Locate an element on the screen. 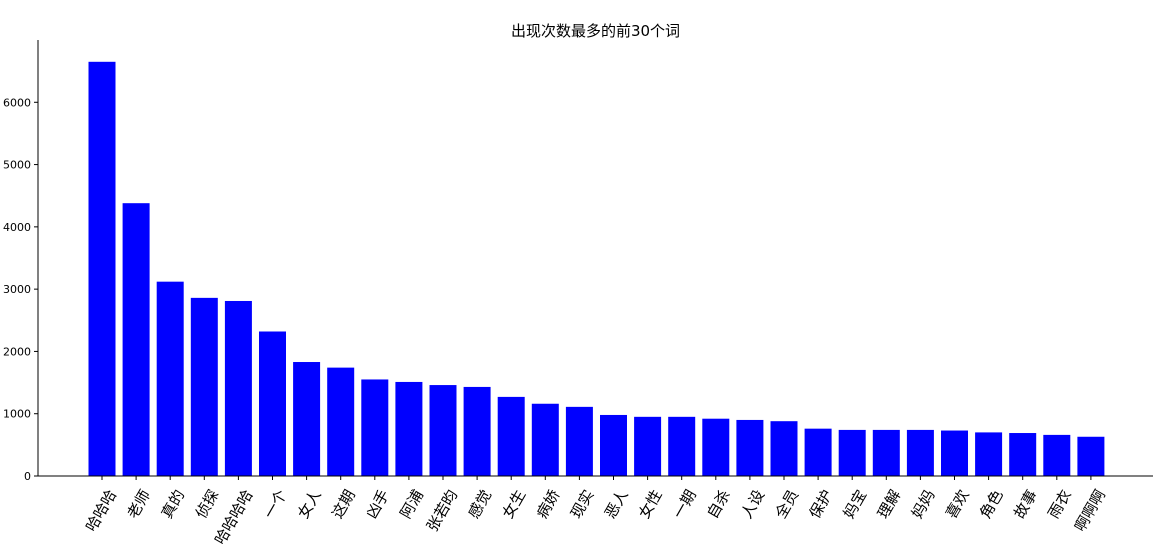 The image size is (1175, 546). y-tick-label: 3000 is located at coordinates (17, 289).